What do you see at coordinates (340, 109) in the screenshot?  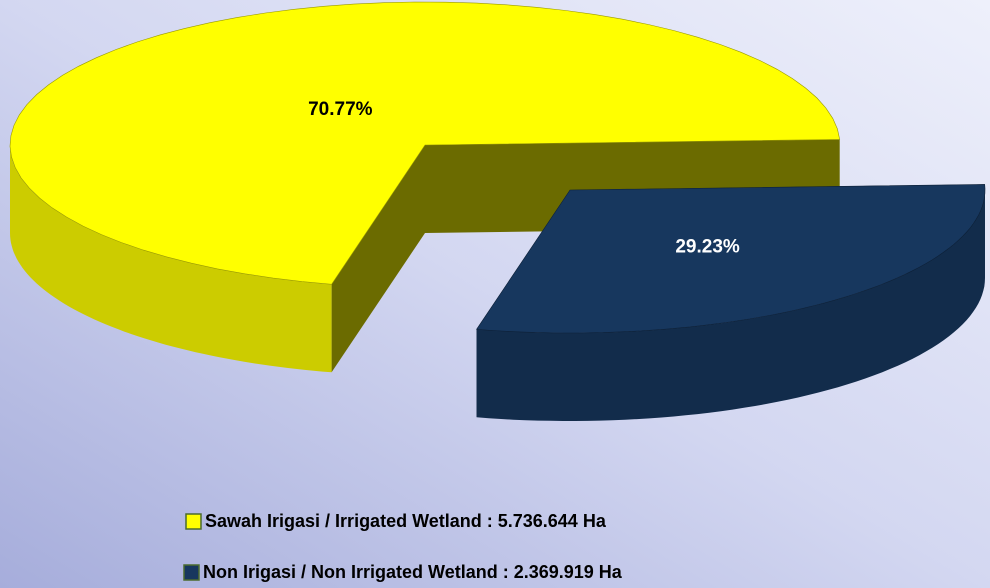 I see `data-label: 70.77%` at bounding box center [340, 109].